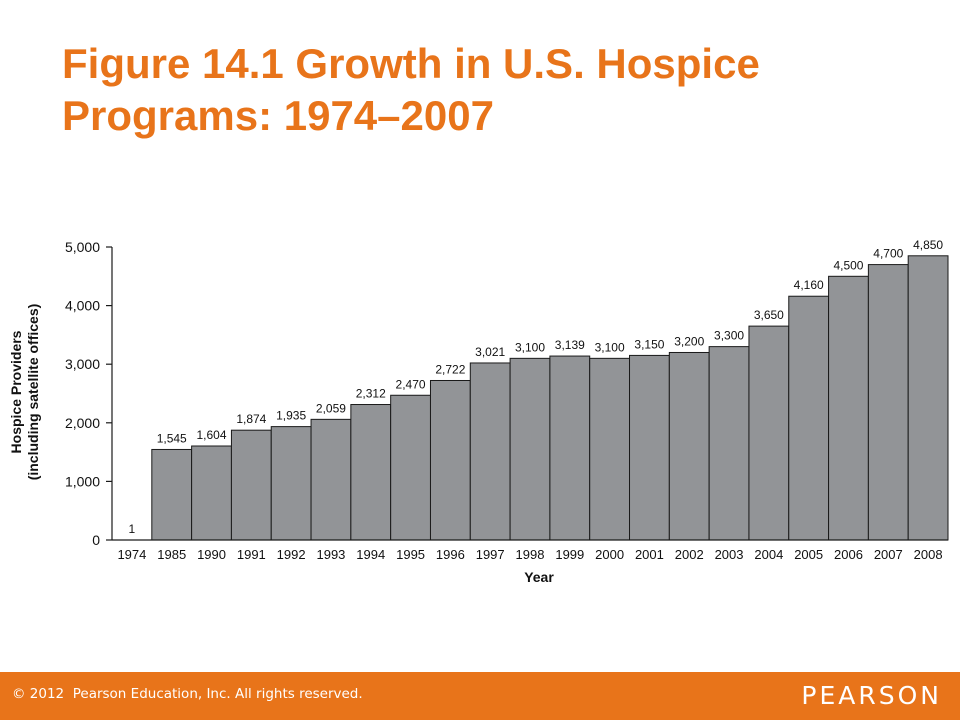 This screenshot has width=960, height=720. What do you see at coordinates (928, 245) in the screenshot?
I see `bar-value-label: 4,850` at bounding box center [928, 245].